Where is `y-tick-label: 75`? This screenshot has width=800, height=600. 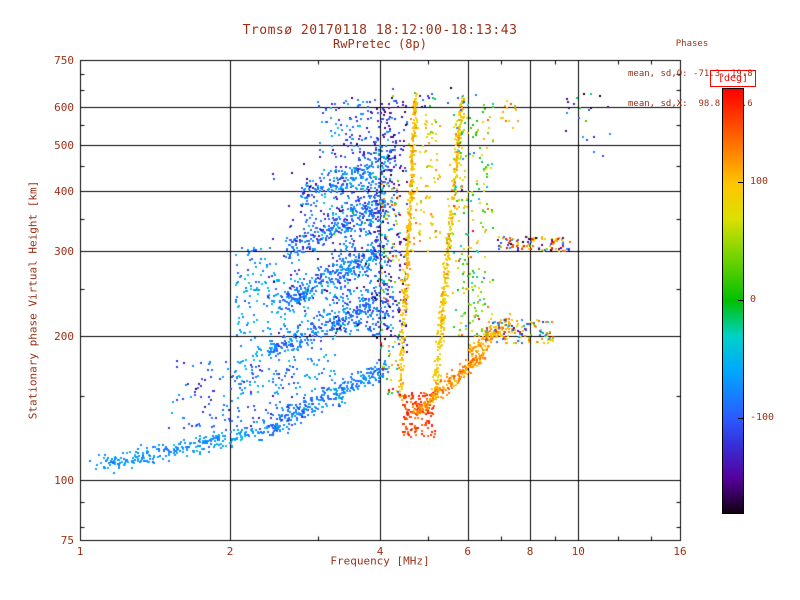
y-tick-label: 75 is located at coordinates (67, 540).